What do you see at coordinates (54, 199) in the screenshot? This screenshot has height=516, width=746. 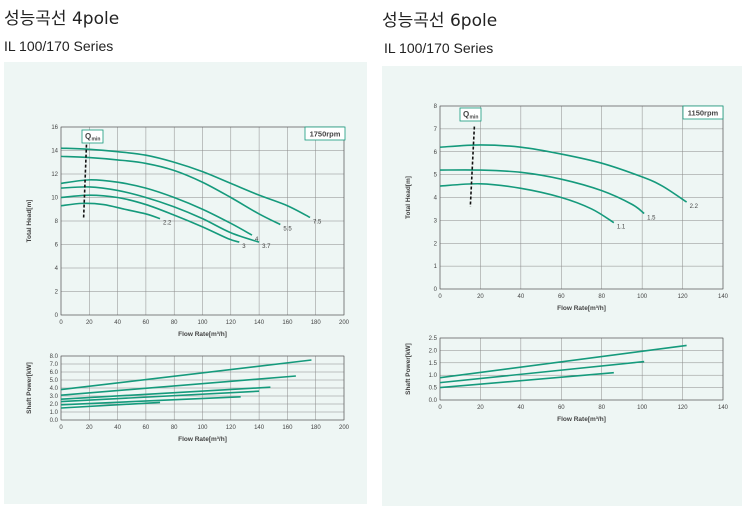 I see `head-y-tick-label-4pole: 10` at bounding box center [54, 199].